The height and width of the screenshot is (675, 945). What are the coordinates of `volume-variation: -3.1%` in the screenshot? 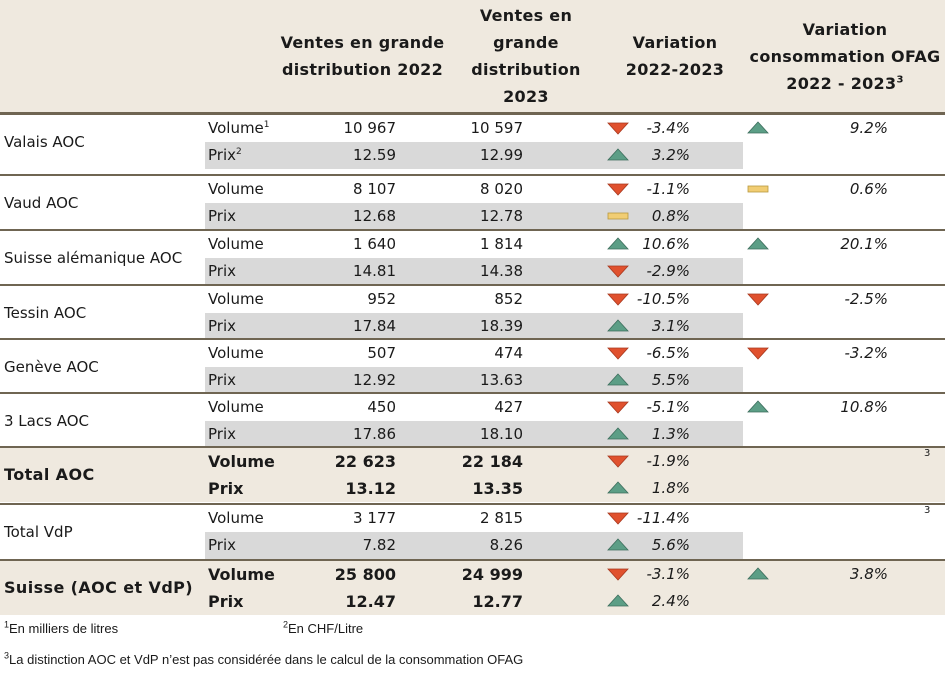 It's located at (668, 574).